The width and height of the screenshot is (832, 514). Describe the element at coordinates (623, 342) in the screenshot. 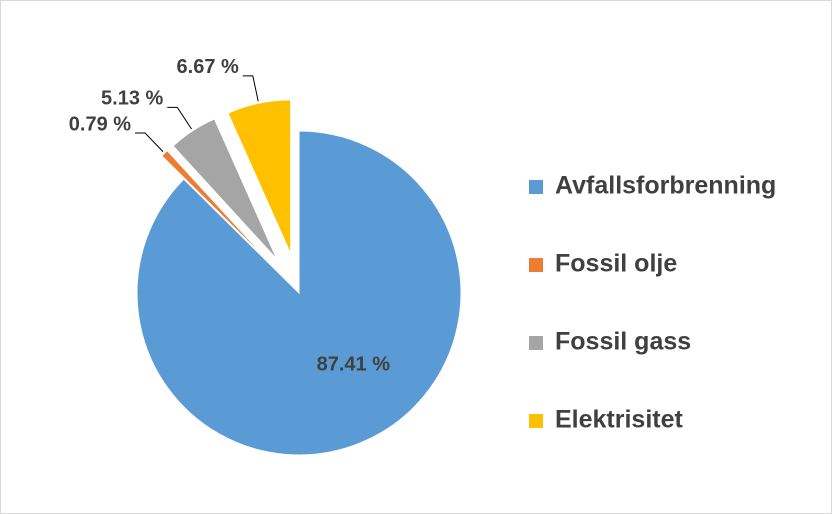

I see `legend-label: Fossil gass` at that location.